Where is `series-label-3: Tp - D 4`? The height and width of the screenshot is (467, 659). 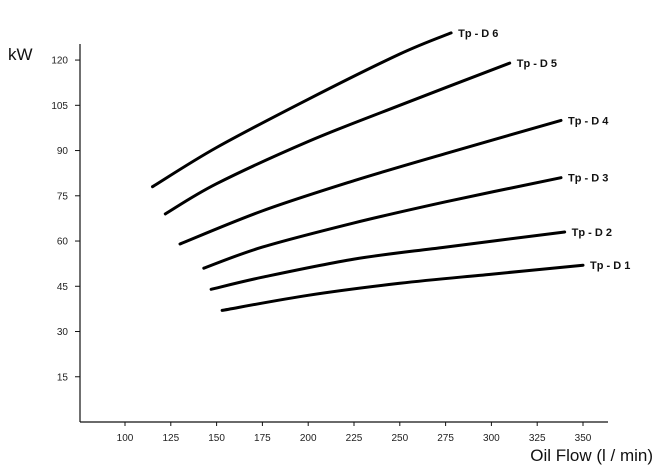 series-label-3: Tp - D 4 is located at coordinates (588, 121).